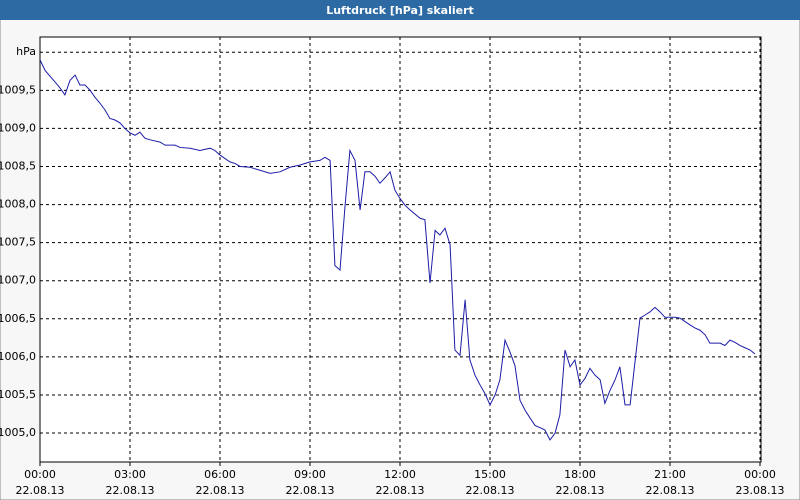 Image resolution: width=800 pixels, height=500 pixels. Describe the element at coordinates (26, 51) in the screenshot. I see `y-tick-label: hPa` at that location.